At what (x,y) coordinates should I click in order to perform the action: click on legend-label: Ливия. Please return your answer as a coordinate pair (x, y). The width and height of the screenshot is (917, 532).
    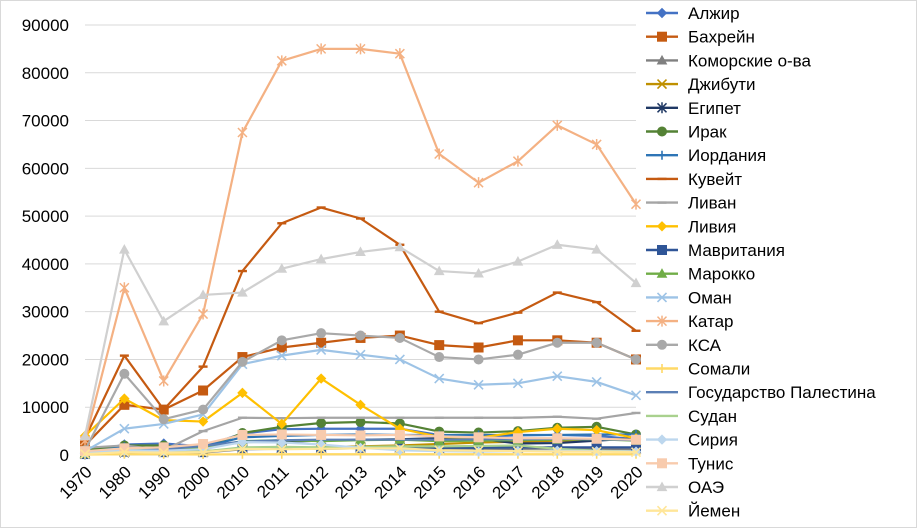
    Looking at the image, I should click on (712, 226).